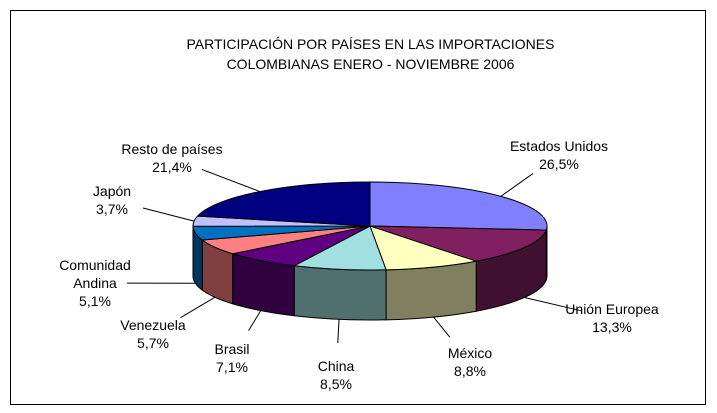 This screenshot has height=413, width=717. Describe the element at coordinates (470, 371) in the screenshot. I see `value-label: 8,8%` at that location.